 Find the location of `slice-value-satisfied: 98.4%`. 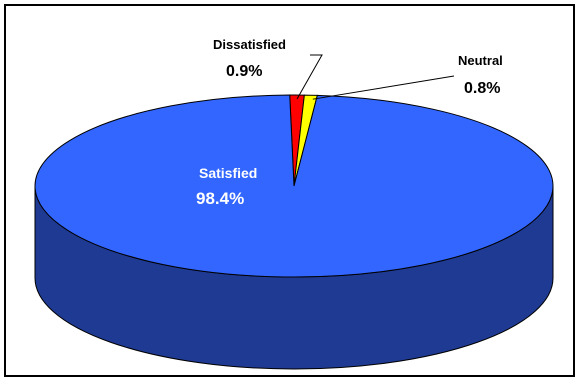

slice-value-satisfied: 98.4% is located at coordinates (220, 198).